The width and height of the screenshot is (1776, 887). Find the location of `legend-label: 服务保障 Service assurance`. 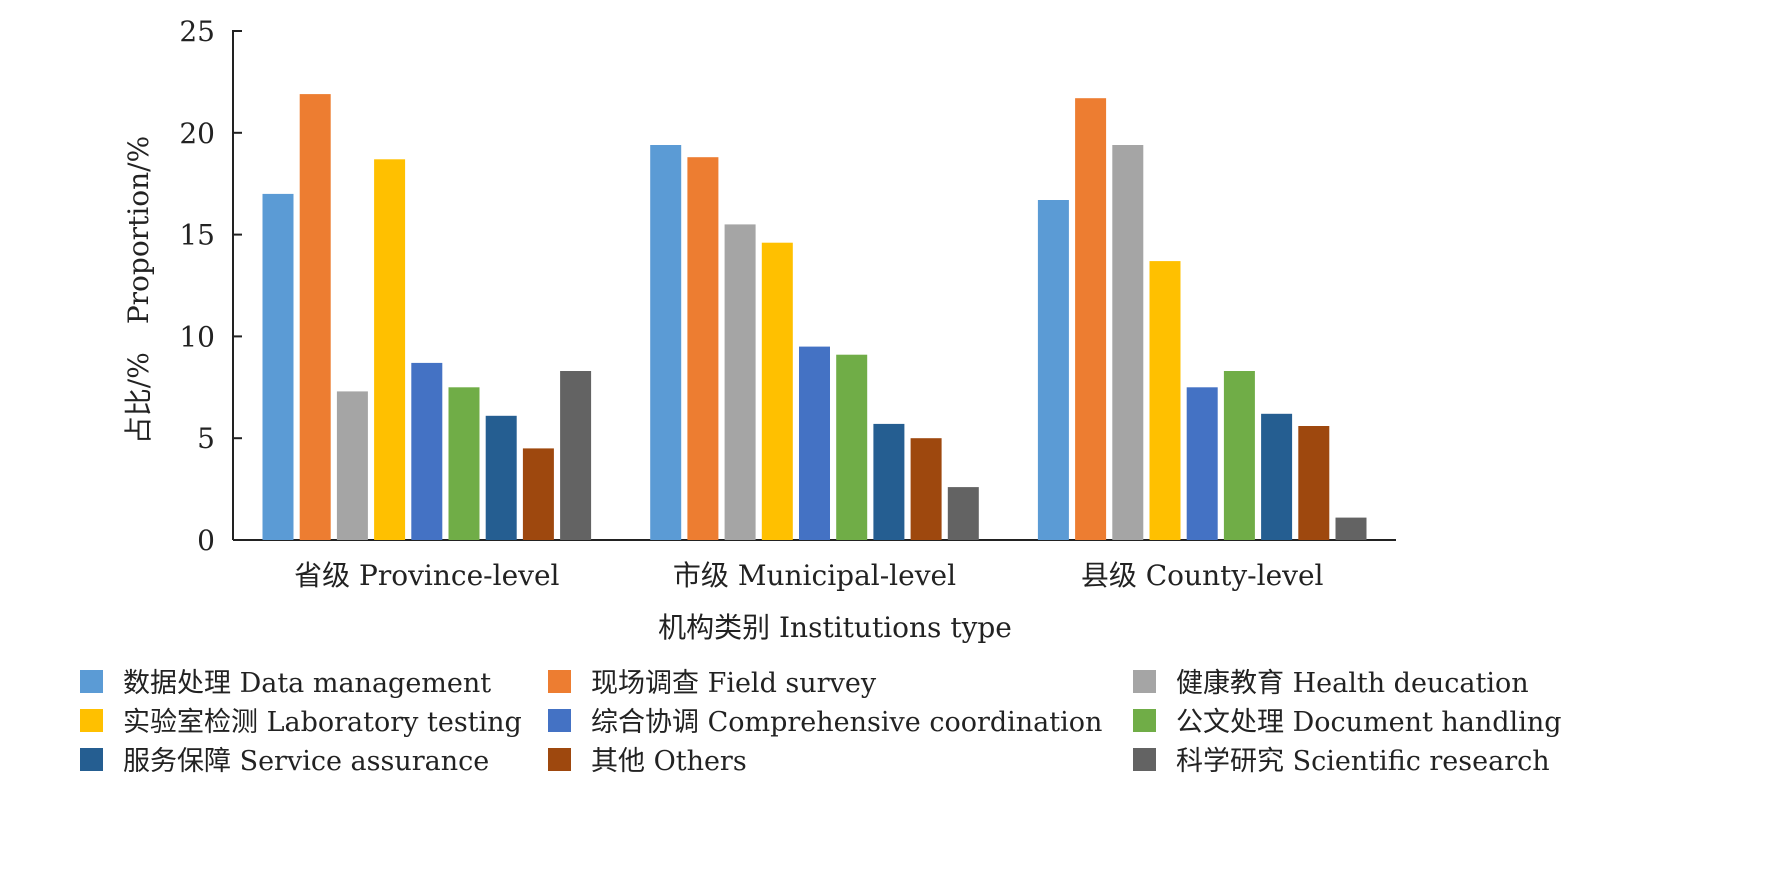

legend-label: 服务保障 Service assurance is located at coordinates (306, 761).